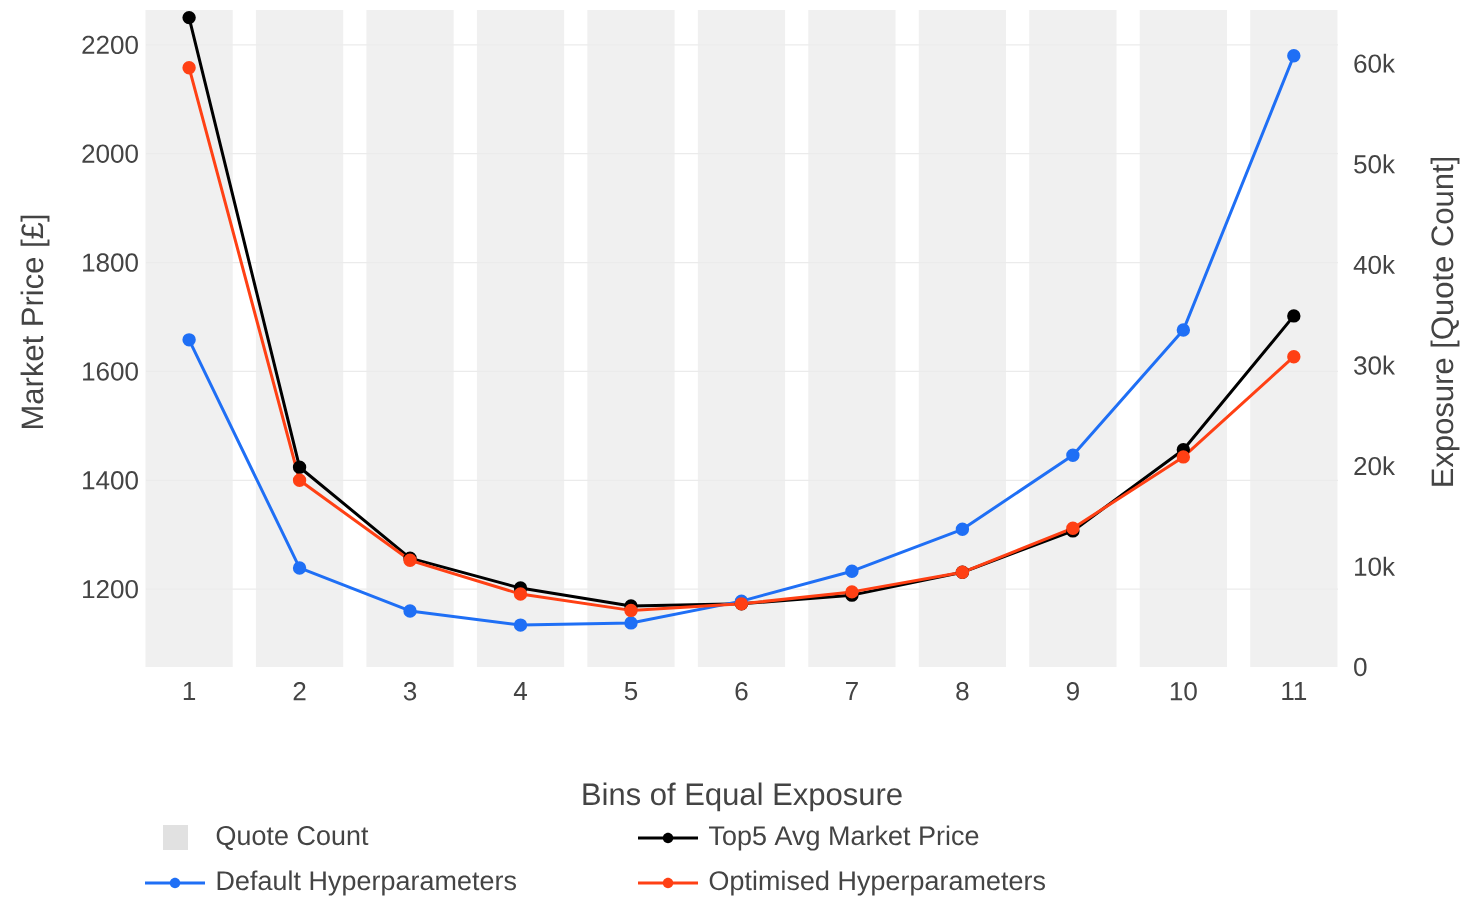 This screenshot has width=1466, height=902. What do you see at coordinates (1375, 365) in the screenshot?
I see `y2-tick-label: 30k` at bounding box center [1375, 365].